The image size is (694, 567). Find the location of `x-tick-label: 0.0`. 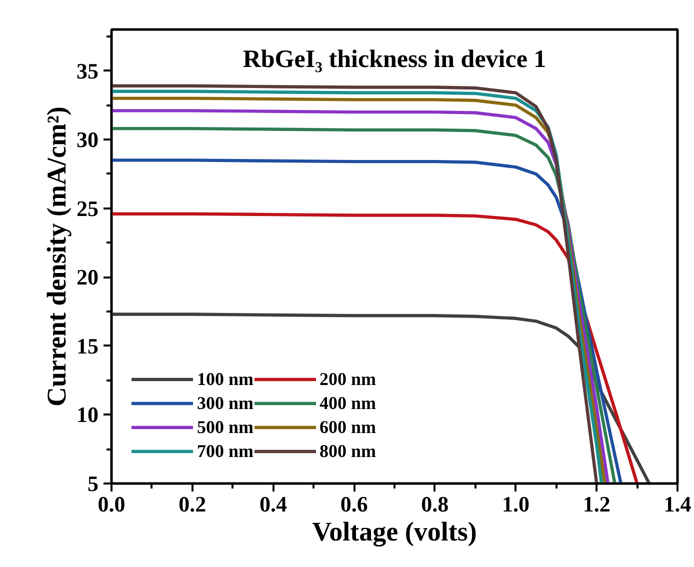

x-tick-label: 0.0 is located at coordinates (112, 504).